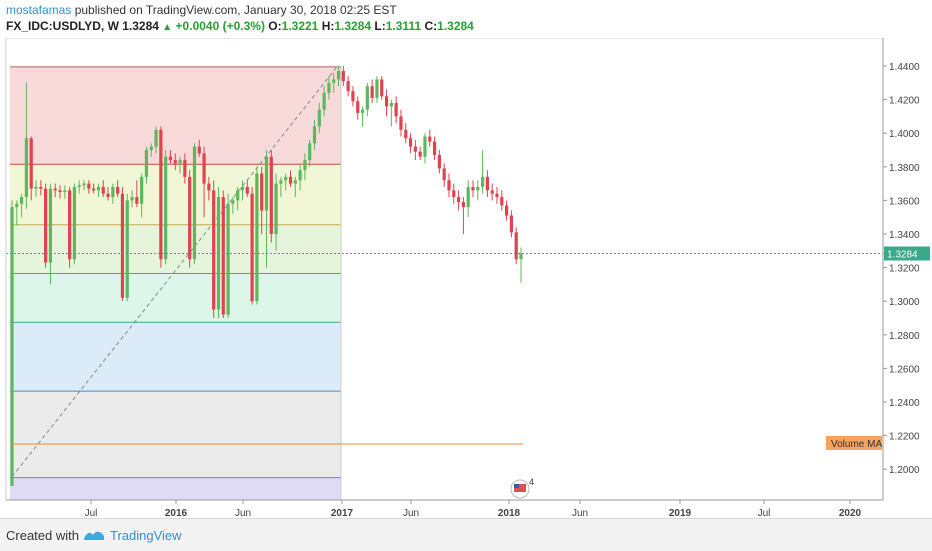  What do you see at coordinates (94, 535) in the screenshot?
I see `tradingview-logo-icon` at bounding box center [94, 535].